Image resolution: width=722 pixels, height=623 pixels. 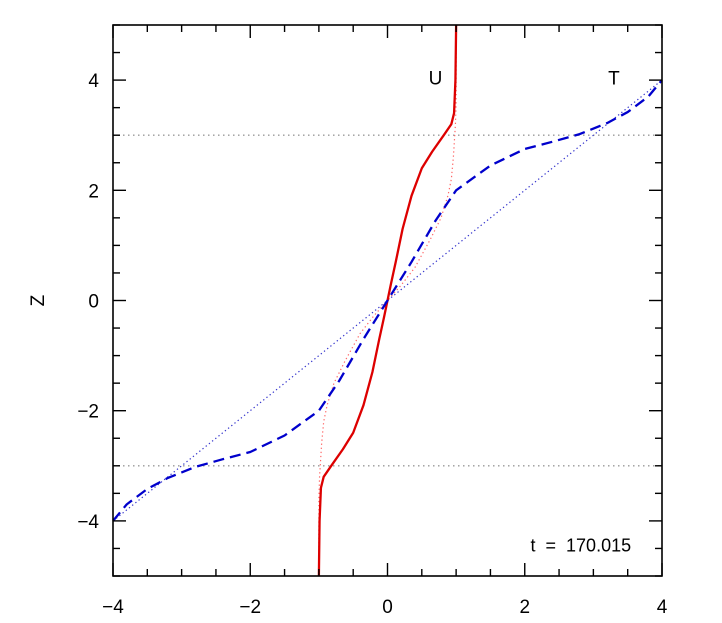 I want to click on y-tick-label: 4, so click(x=93, y=81).